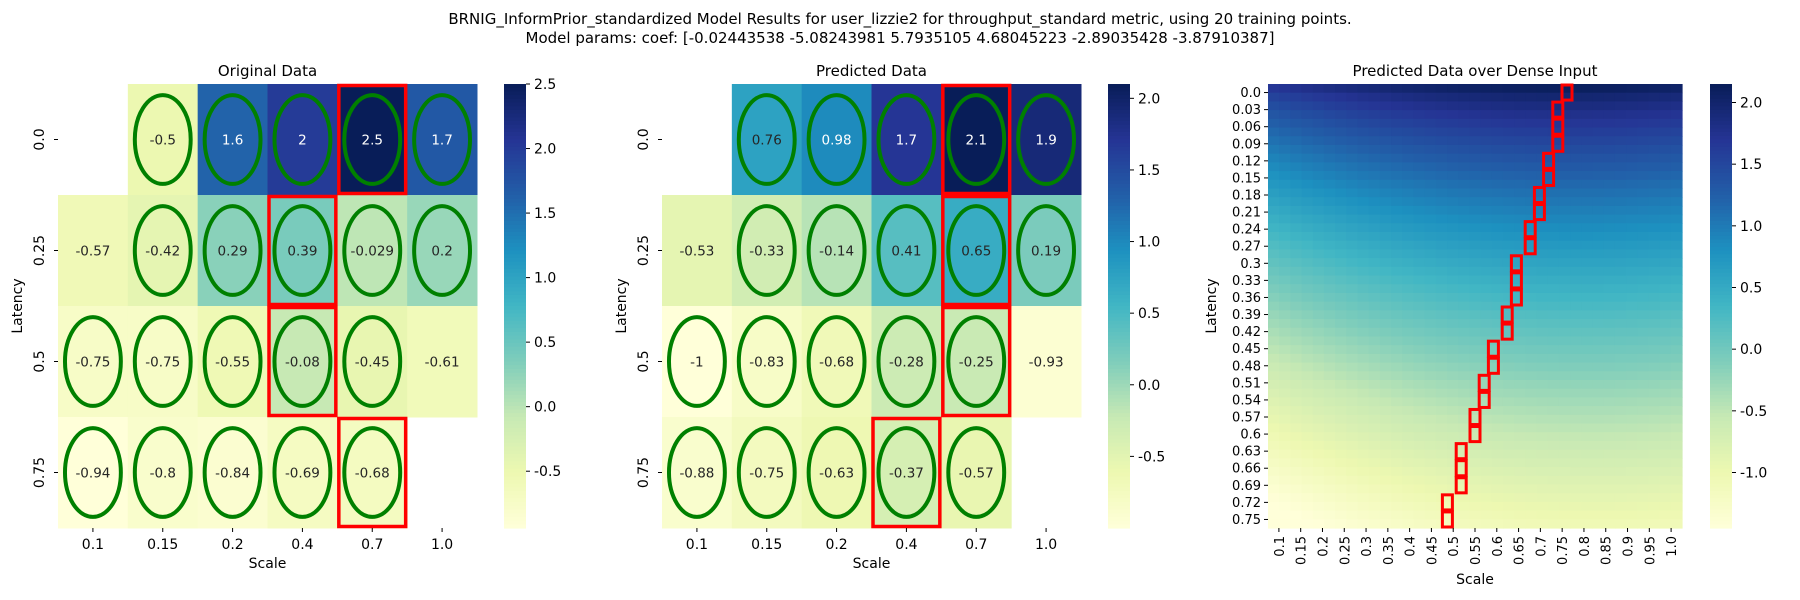  What do you see at coordinates (1432, 550) in the screenshot?
I see `x-tick-label: 0.45` at bounding box center [1432, 550].